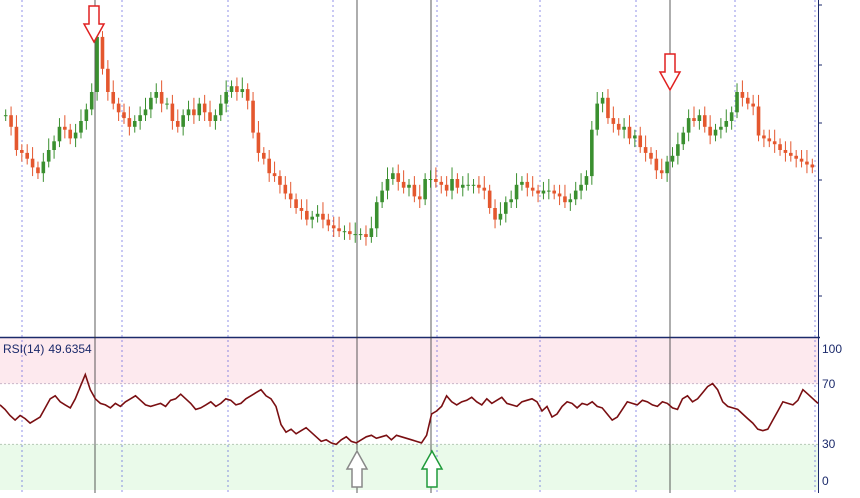 The image size is (860, 498). I want to click on rsi-series-line, so click(409, 409).